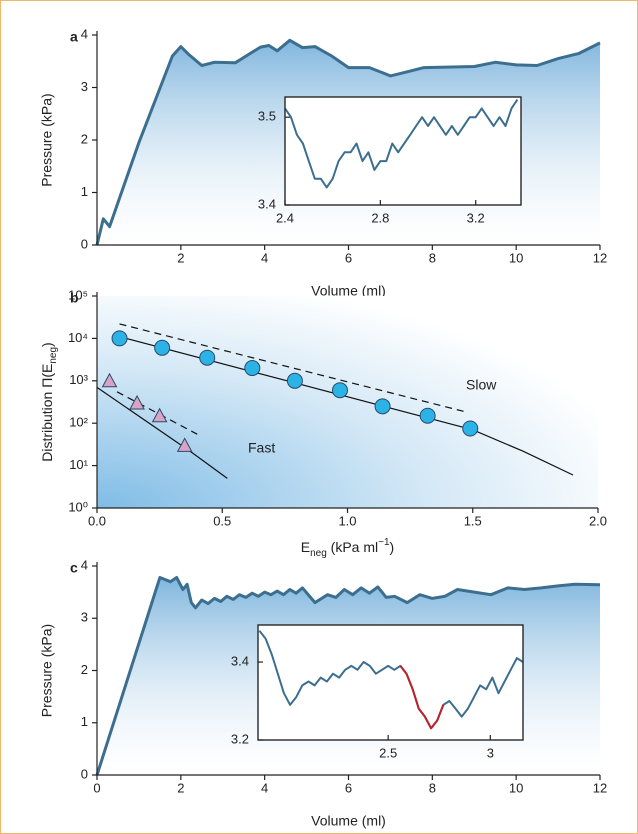 This screenshot has height=834, width=638. Describe the element at coordinates (473, 520) in the screenshot. I see `x-tick-label: 1.5` at that location.